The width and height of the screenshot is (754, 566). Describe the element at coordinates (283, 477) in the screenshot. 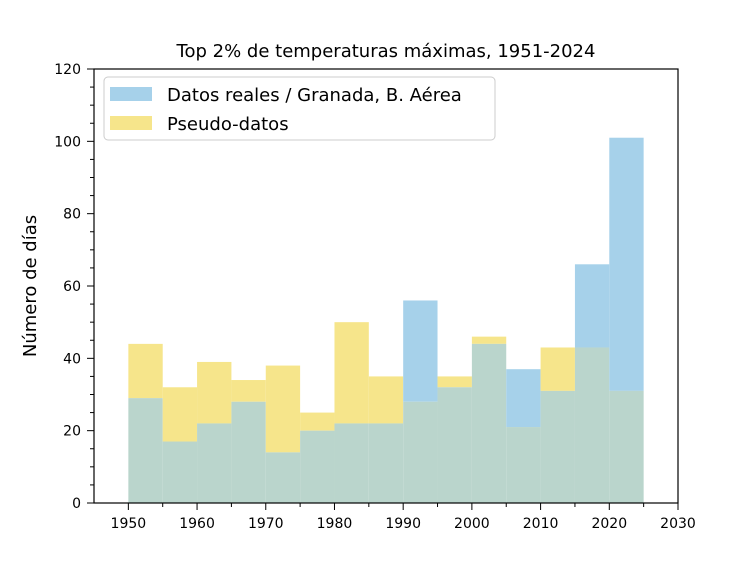

I see `bar-overlap-1970` at that location.